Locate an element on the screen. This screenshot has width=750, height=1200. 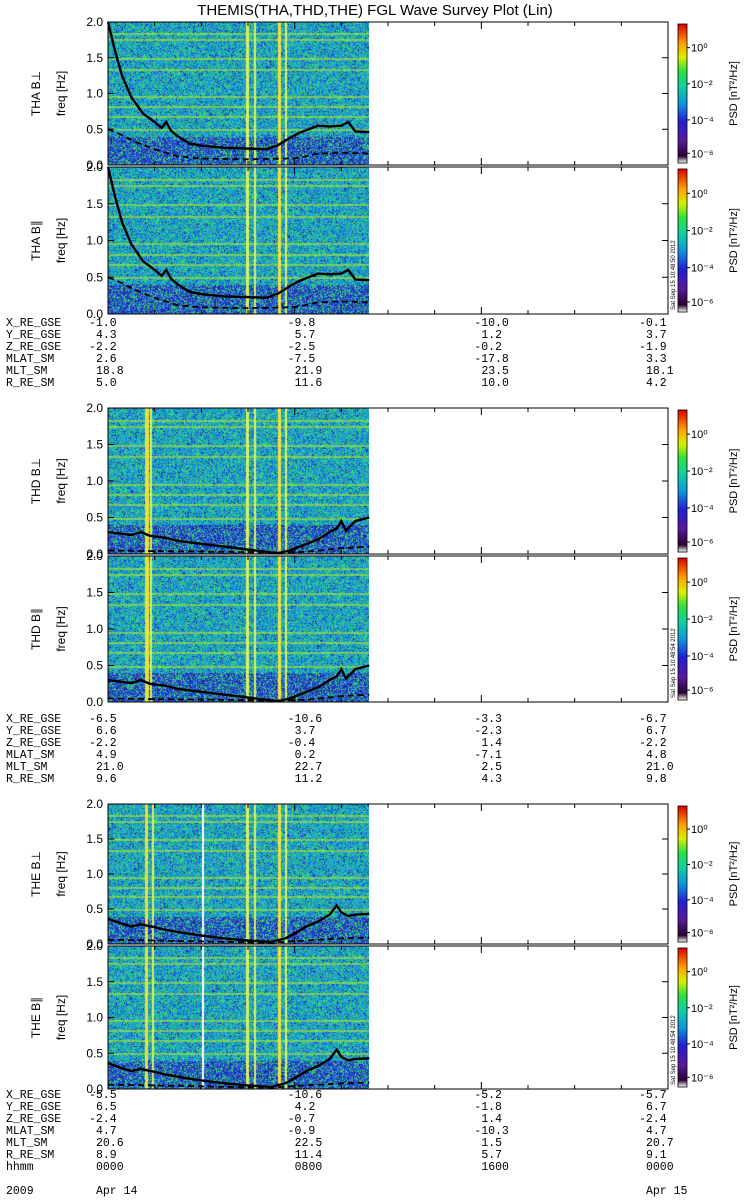
panel-label: THD B⊥ is located at coordinates (36, 481).